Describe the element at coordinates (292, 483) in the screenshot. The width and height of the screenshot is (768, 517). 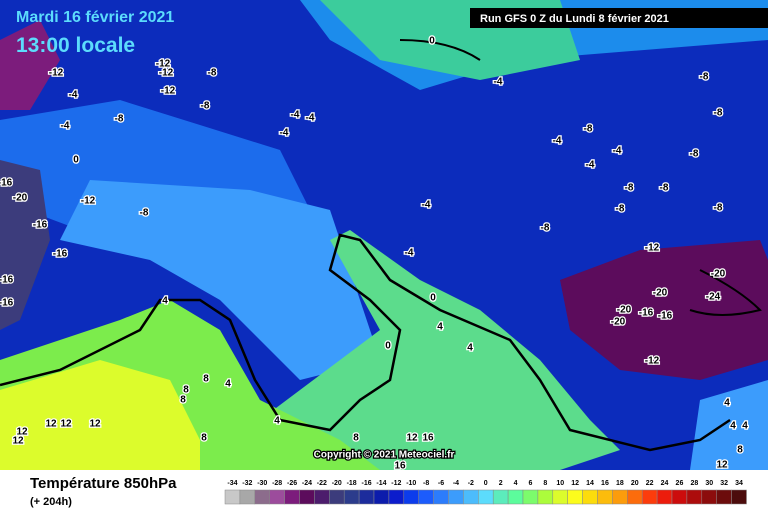
I see `scale-label: -26` at that location.